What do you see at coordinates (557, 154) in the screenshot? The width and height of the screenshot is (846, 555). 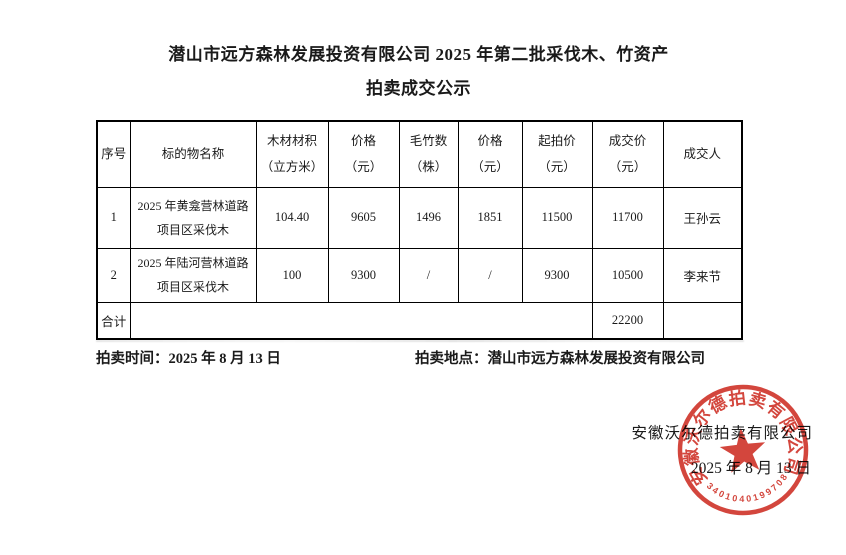 I see `col-header-start-price: 起拍价 （元）` at bounding box center [557, 154].